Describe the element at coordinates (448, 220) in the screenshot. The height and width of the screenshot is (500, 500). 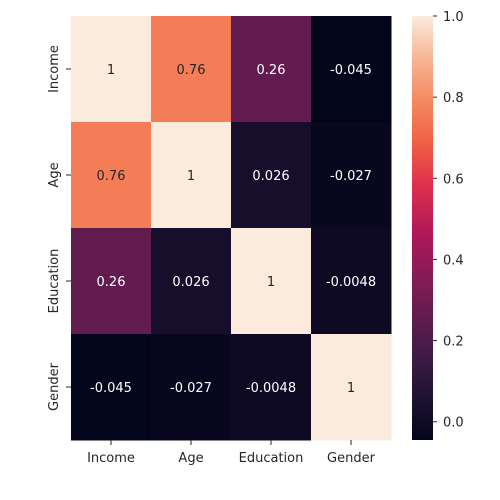
I see `colorbar-ticks: 0.0 0.2 0.4 0.6 0.8 1.0` at that location.